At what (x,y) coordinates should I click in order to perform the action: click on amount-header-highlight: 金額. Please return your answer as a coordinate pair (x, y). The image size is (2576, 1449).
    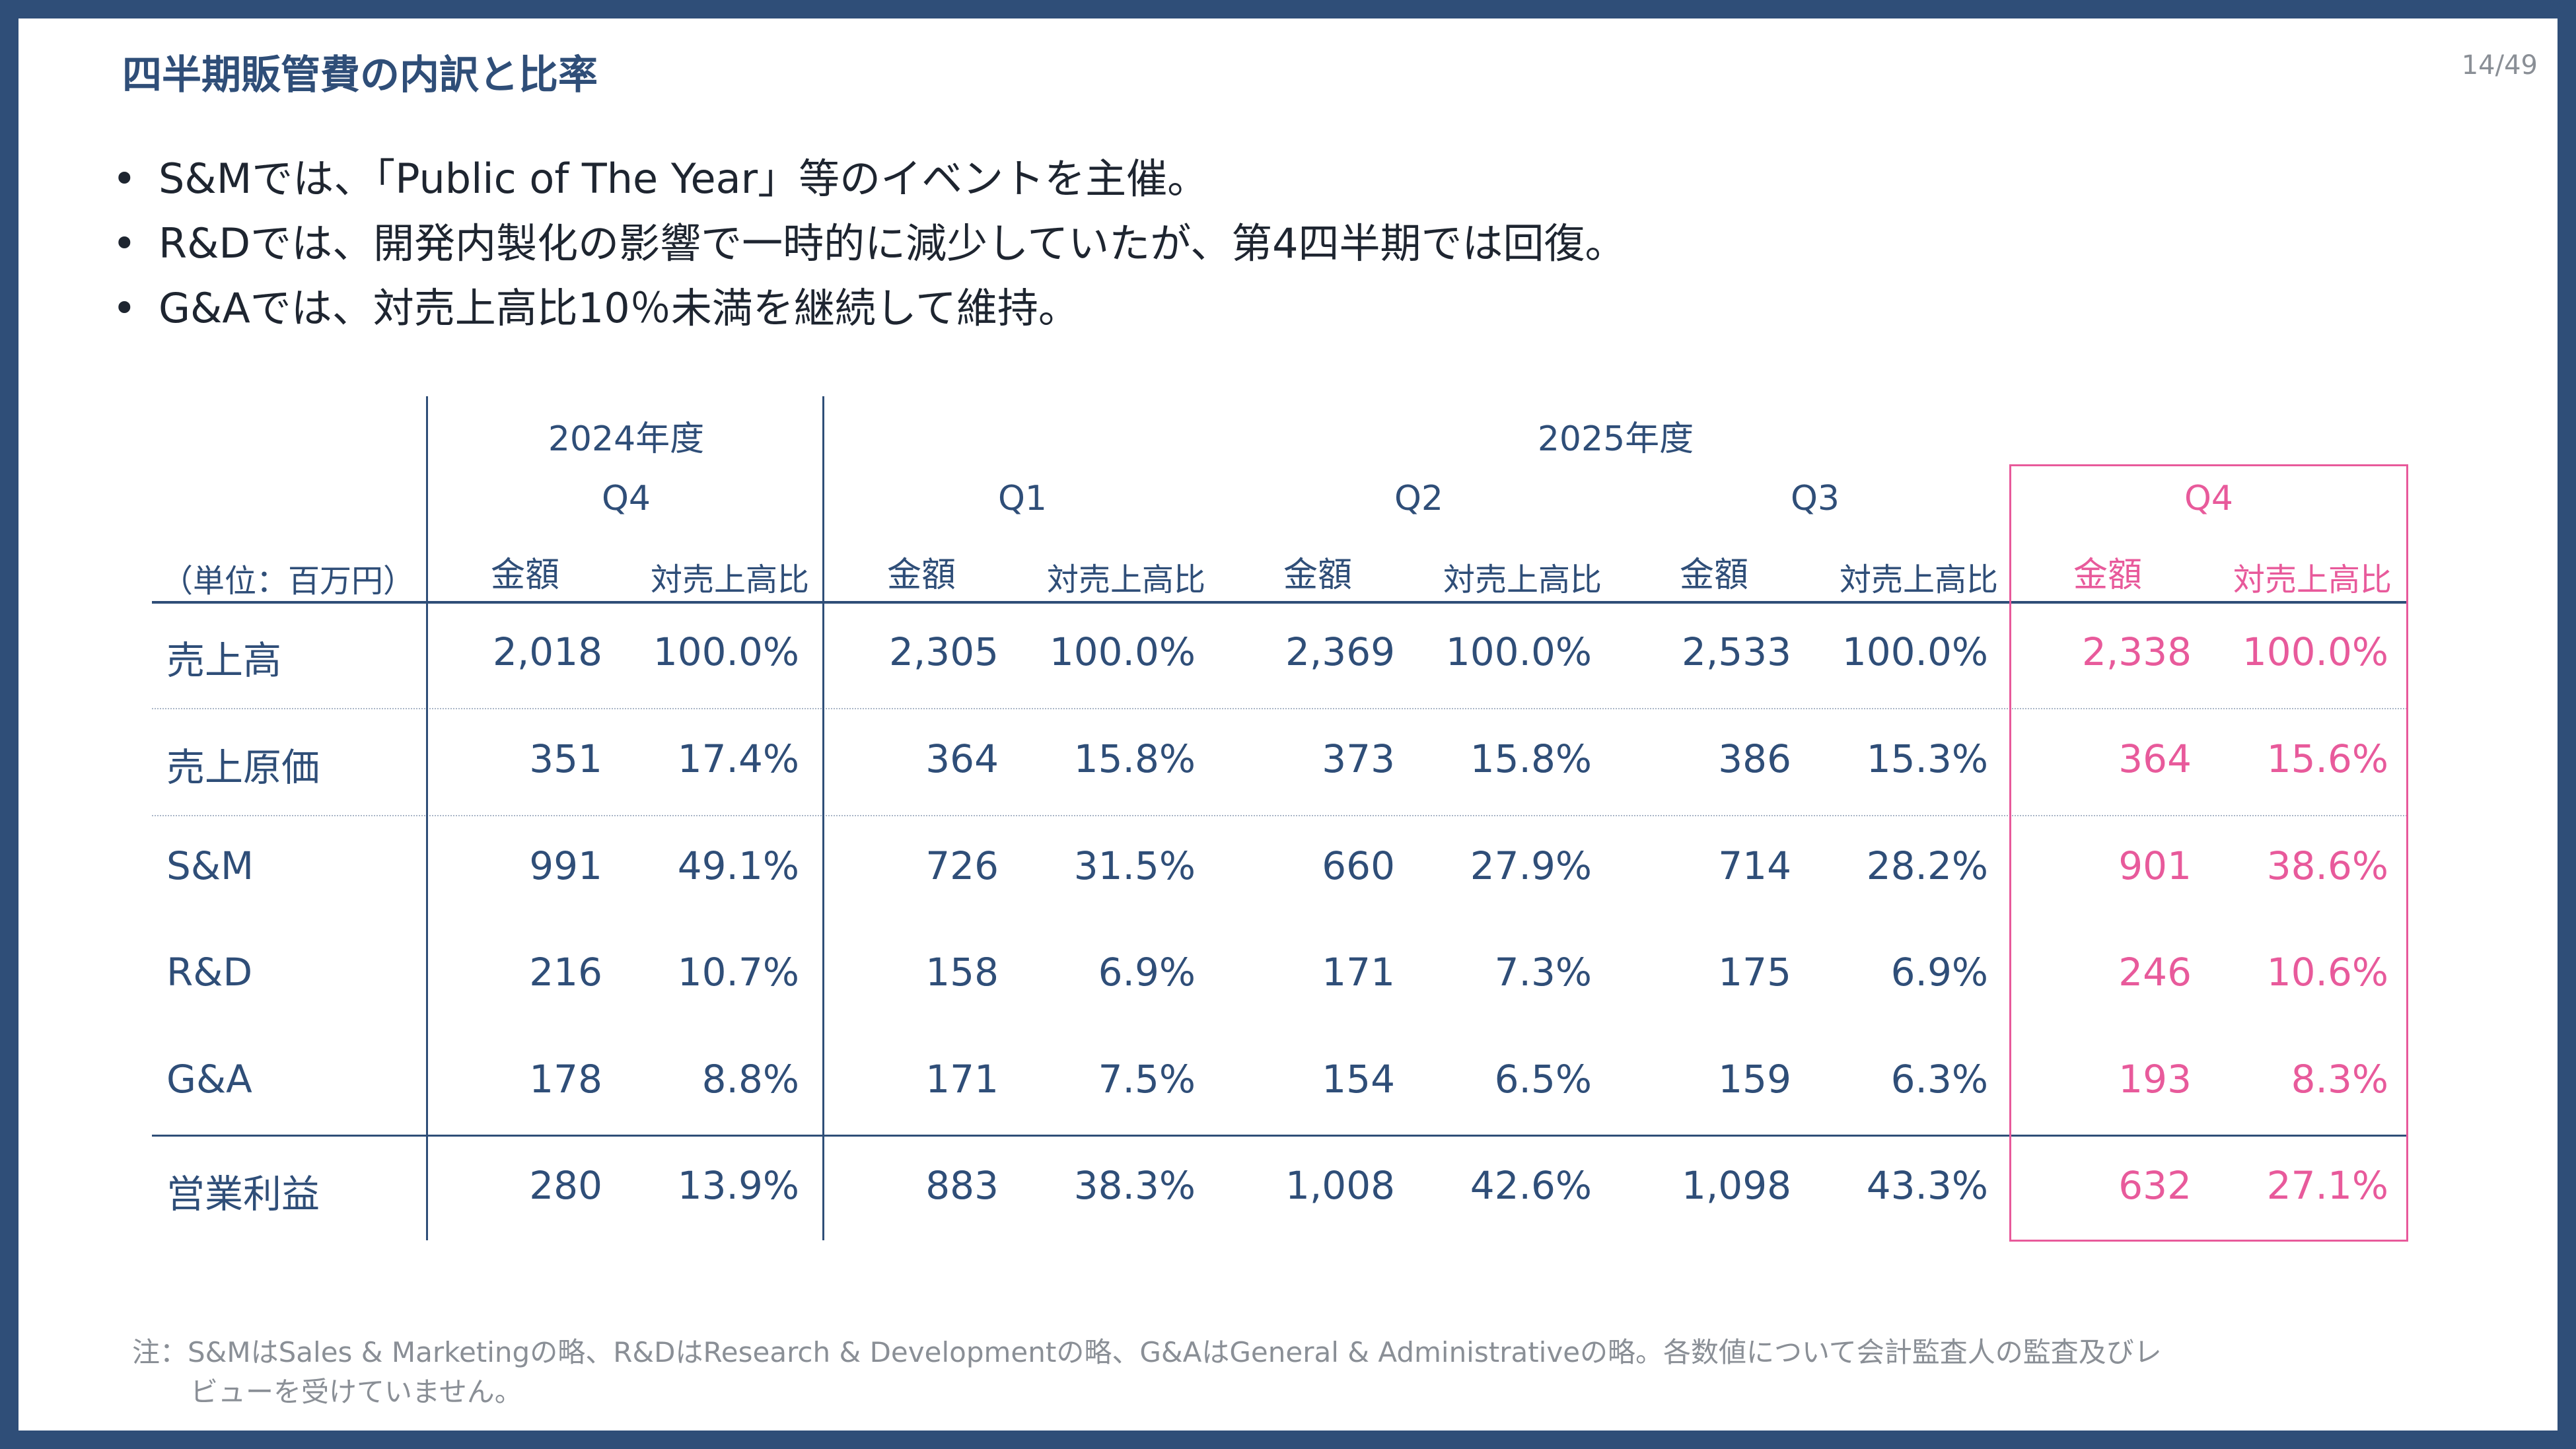
    Looking at the image, I should click on (2107, 575).